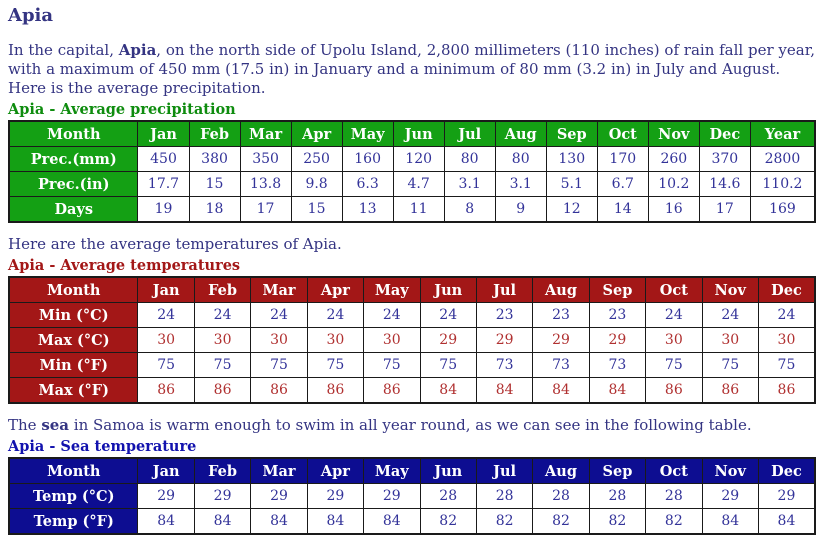 Image resolution: width=824 pixels, height=545 pixels. Describe the element at coordinates (571, 184) in the screenshot. I see `table-cell: 5.1` at that location.